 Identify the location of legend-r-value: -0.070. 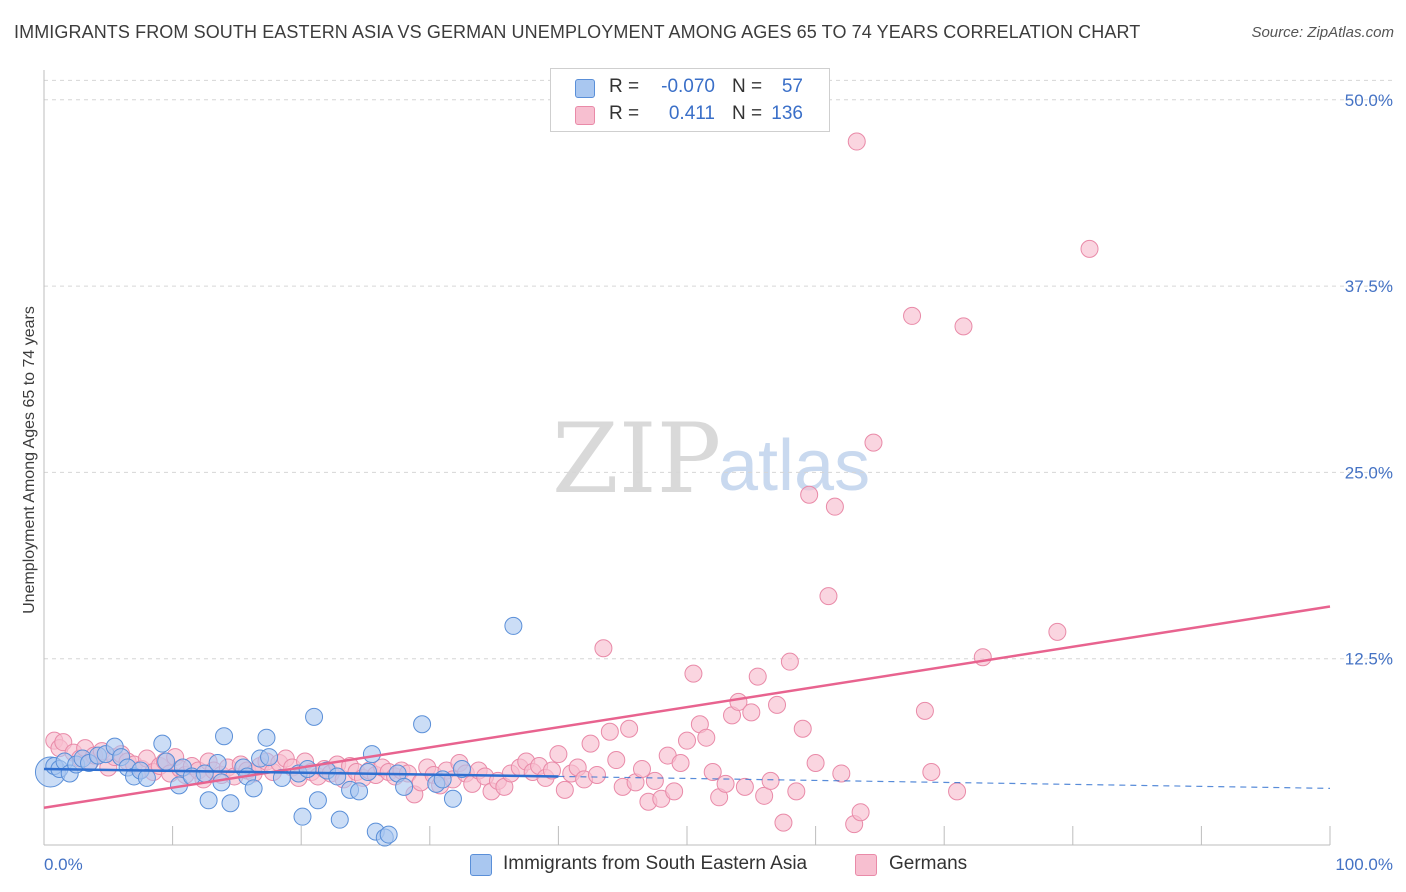
(688, 86).